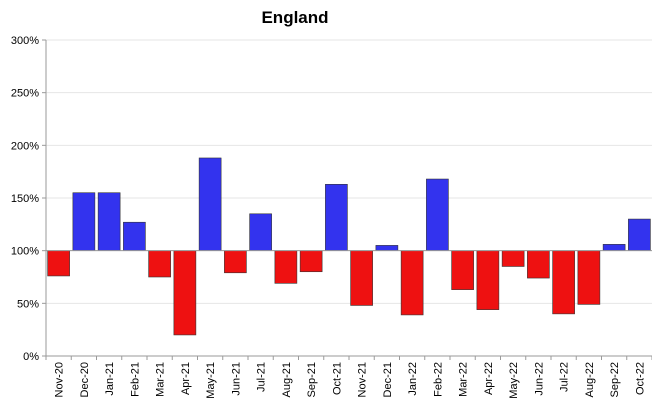  I want to click on x-tick-label: Jun-22, so click(539, 379).